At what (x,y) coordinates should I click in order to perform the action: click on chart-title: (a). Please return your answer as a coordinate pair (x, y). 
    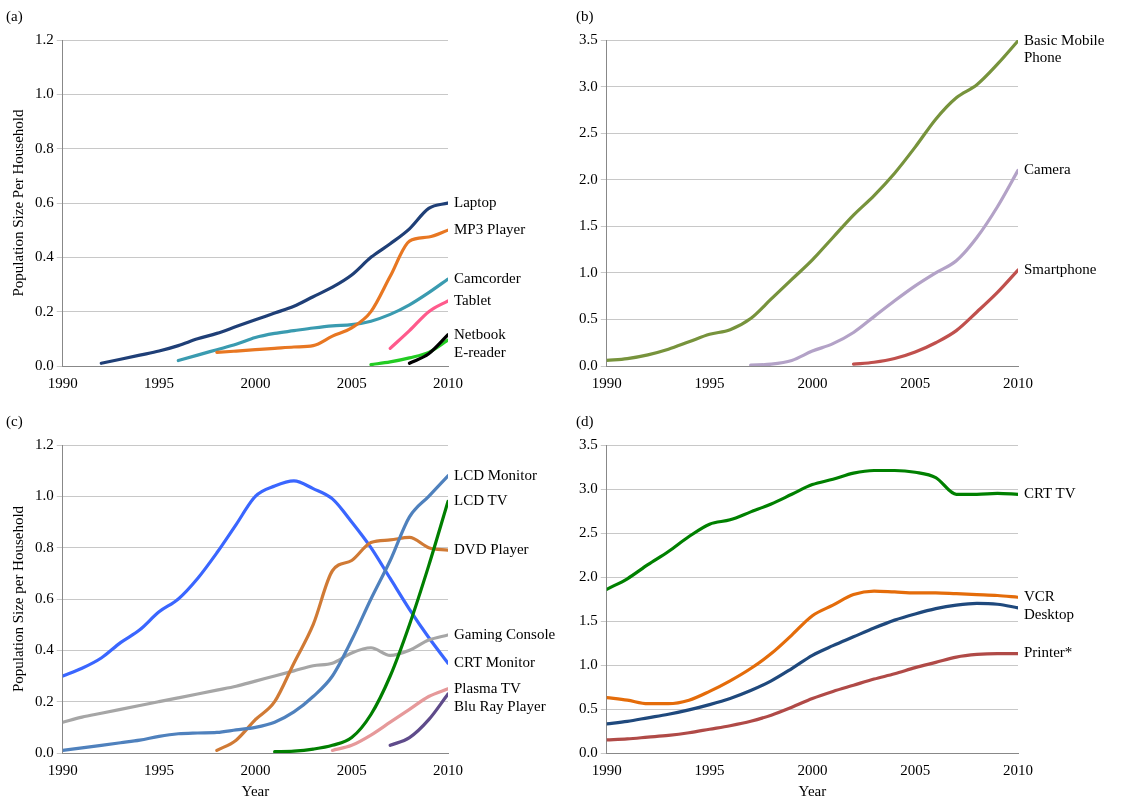
    Looking at the image, I should click on (14, 16).